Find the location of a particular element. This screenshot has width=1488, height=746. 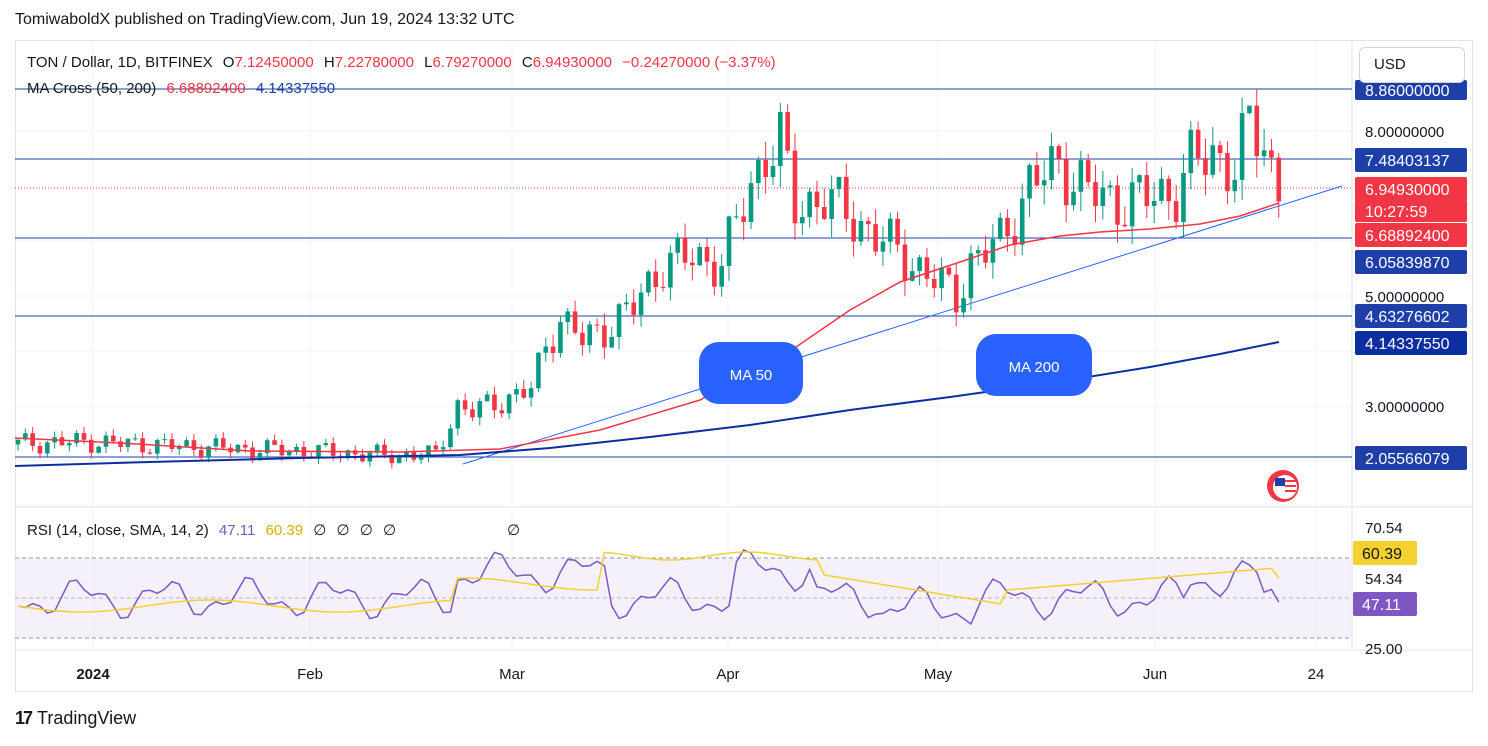

annotation-bubble is located at coordinates (1034, 365).